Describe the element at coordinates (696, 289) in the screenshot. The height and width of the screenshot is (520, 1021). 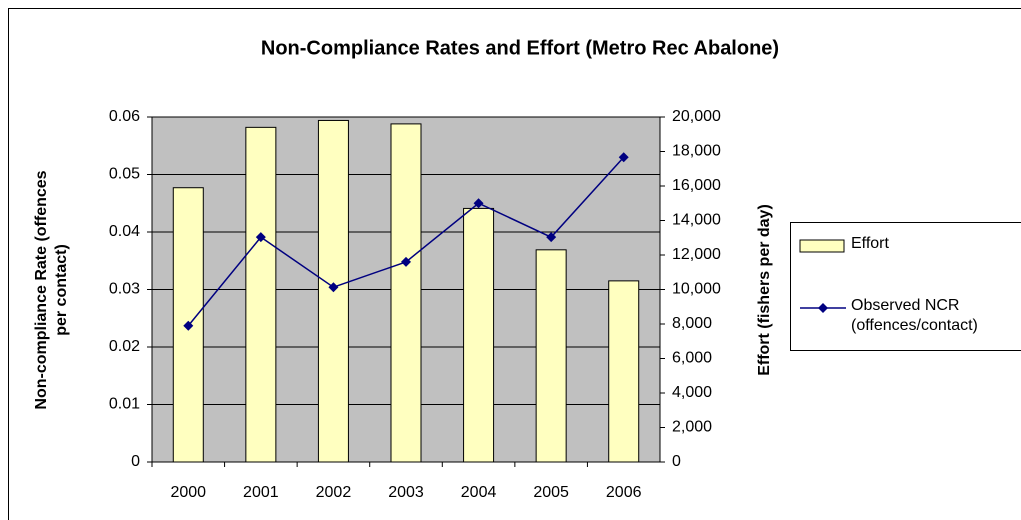
I see `y2-tick-label: 10,000` at that location.